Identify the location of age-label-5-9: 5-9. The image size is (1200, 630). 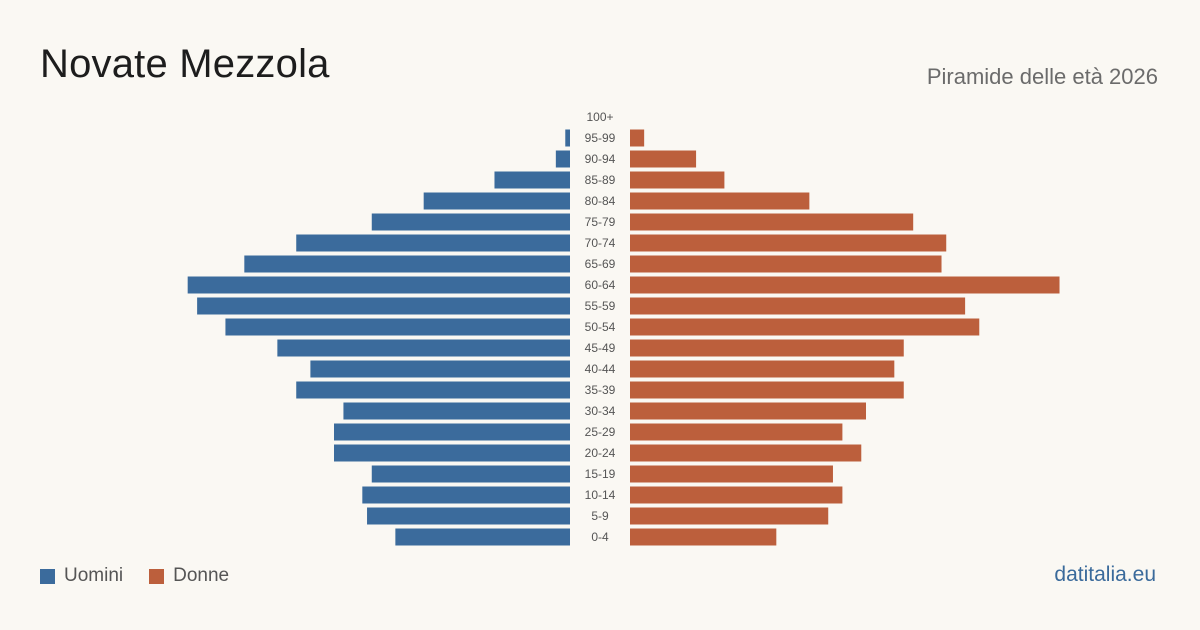
(600, 516).